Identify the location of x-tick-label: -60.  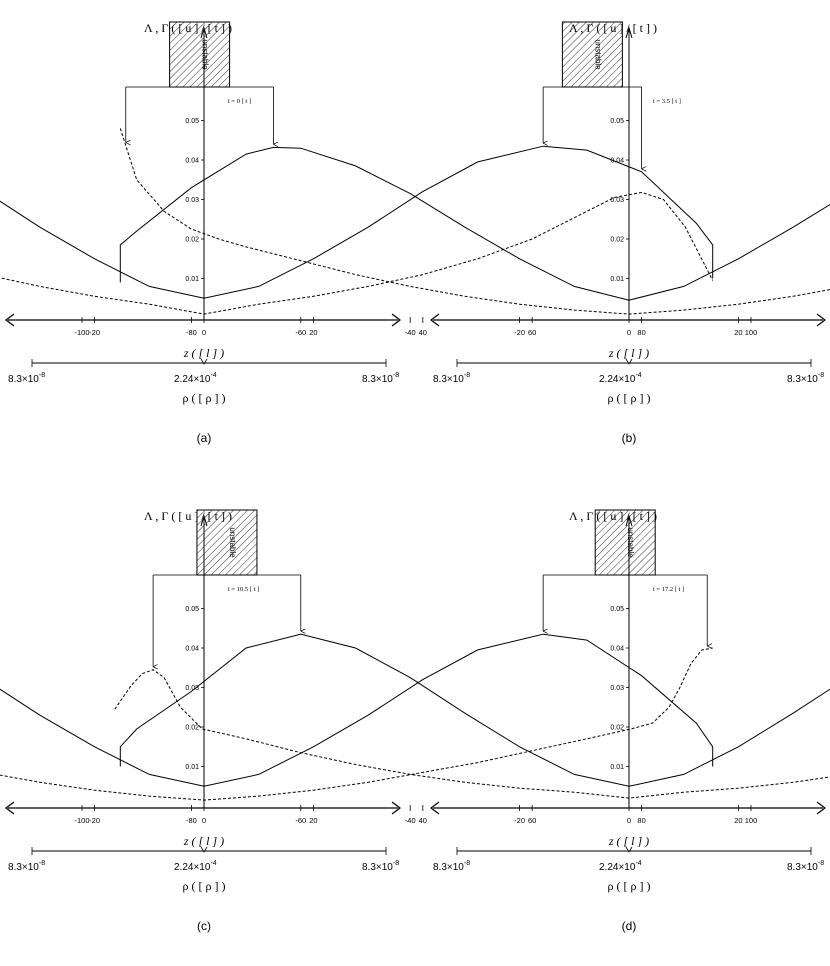
(300, 332).